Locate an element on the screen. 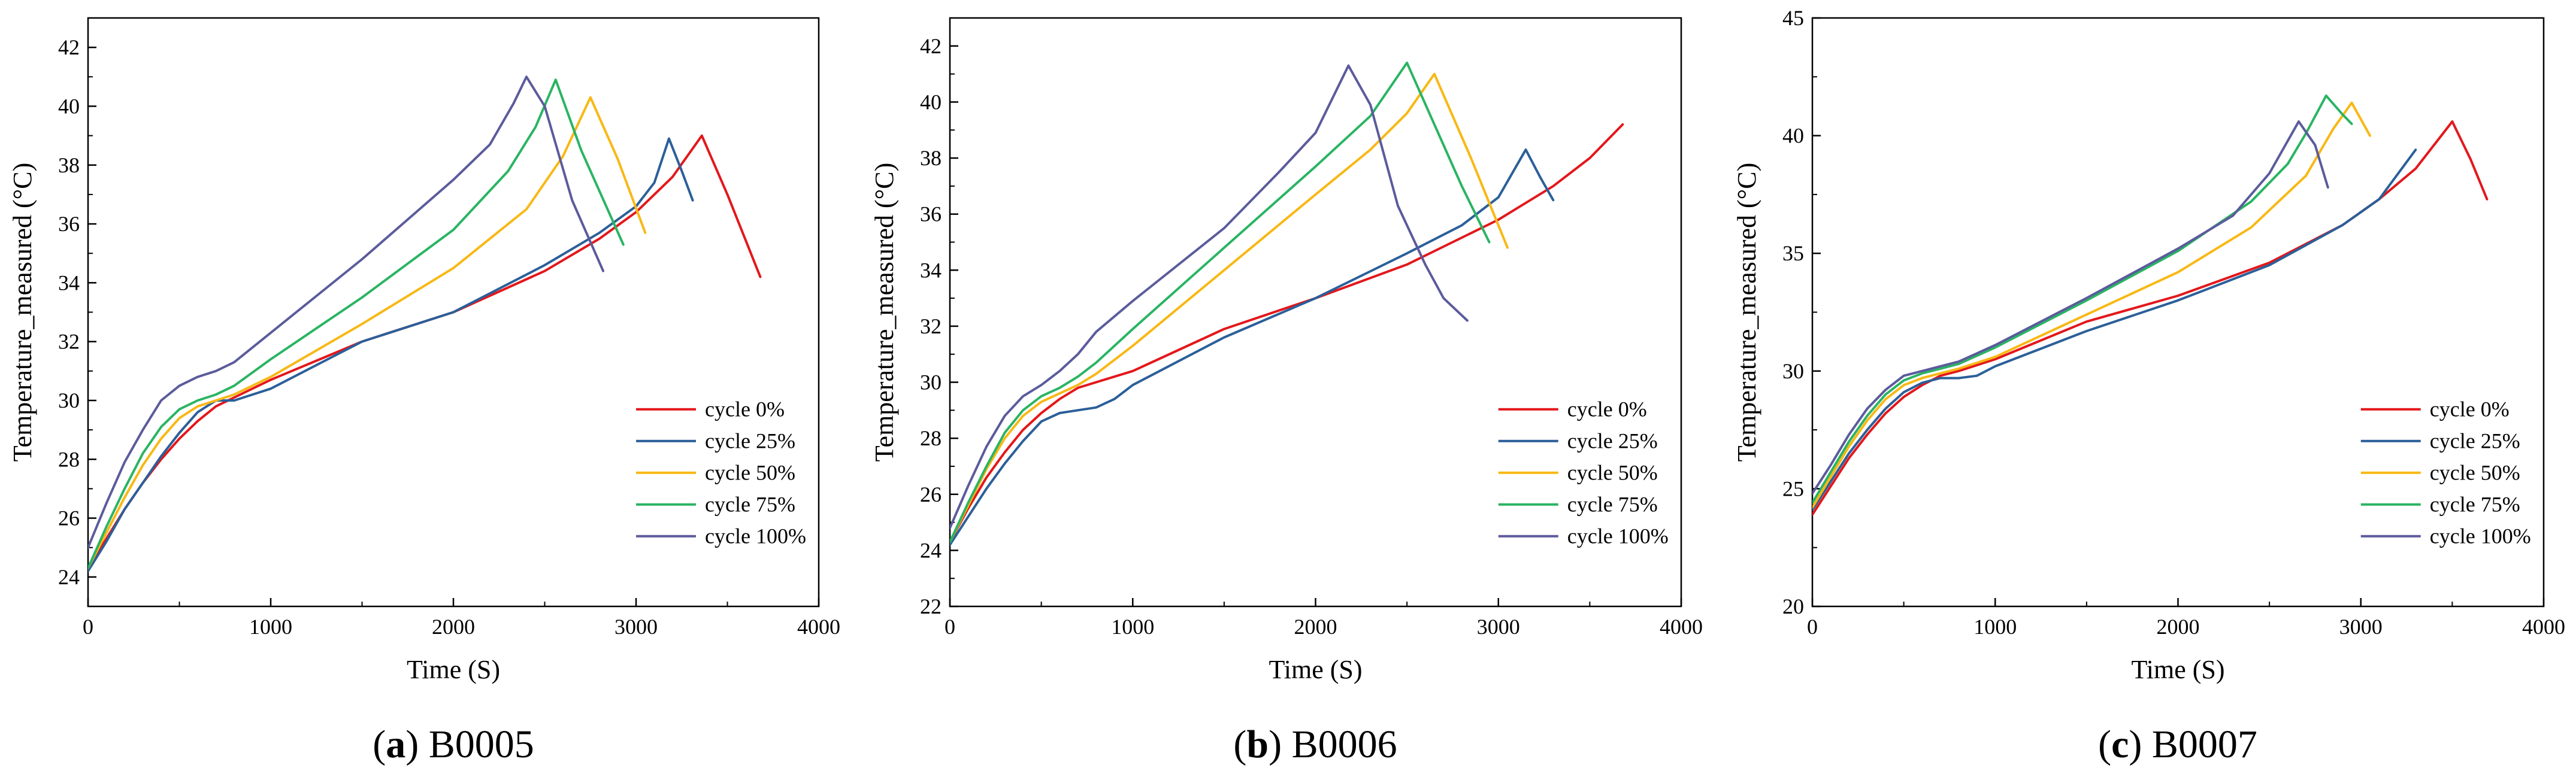  y-tick-label: 22 is located at coordinates (931, 606).